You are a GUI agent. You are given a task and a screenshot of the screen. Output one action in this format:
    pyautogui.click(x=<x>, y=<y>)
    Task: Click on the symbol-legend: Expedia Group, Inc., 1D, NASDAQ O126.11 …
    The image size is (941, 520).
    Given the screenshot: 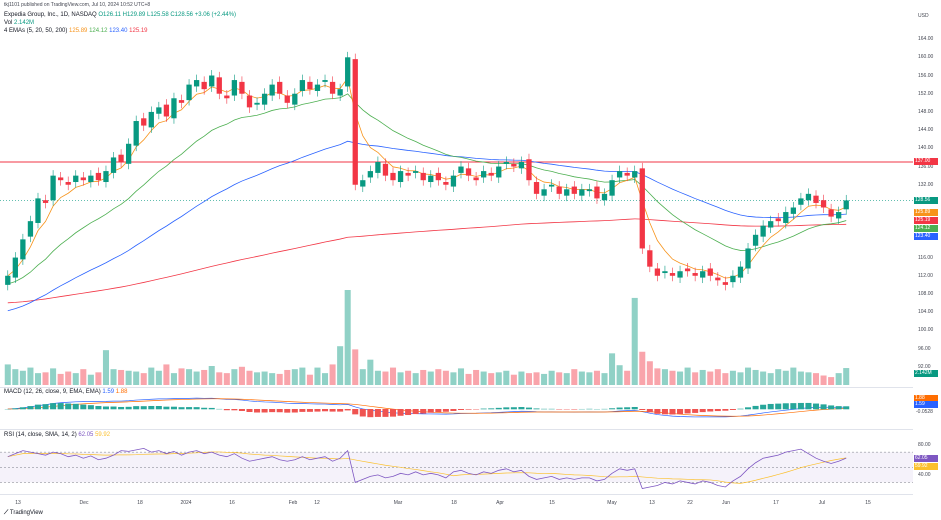 What is the action you would take?
    pyautogui.click(x=120, y=15)
    